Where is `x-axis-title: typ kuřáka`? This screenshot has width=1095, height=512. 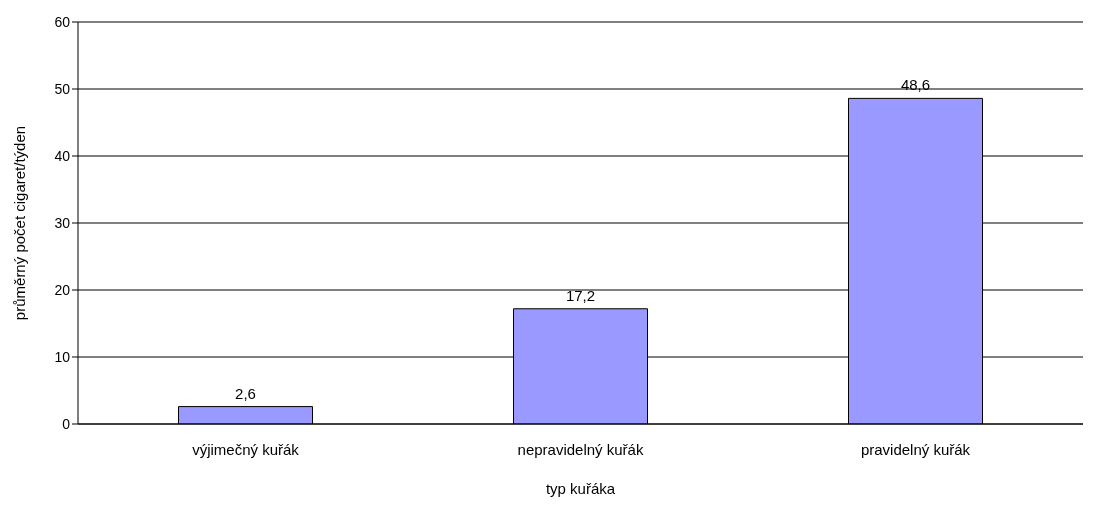
x-axis-title: typ kuřáka is located at coordinates (580, 488).